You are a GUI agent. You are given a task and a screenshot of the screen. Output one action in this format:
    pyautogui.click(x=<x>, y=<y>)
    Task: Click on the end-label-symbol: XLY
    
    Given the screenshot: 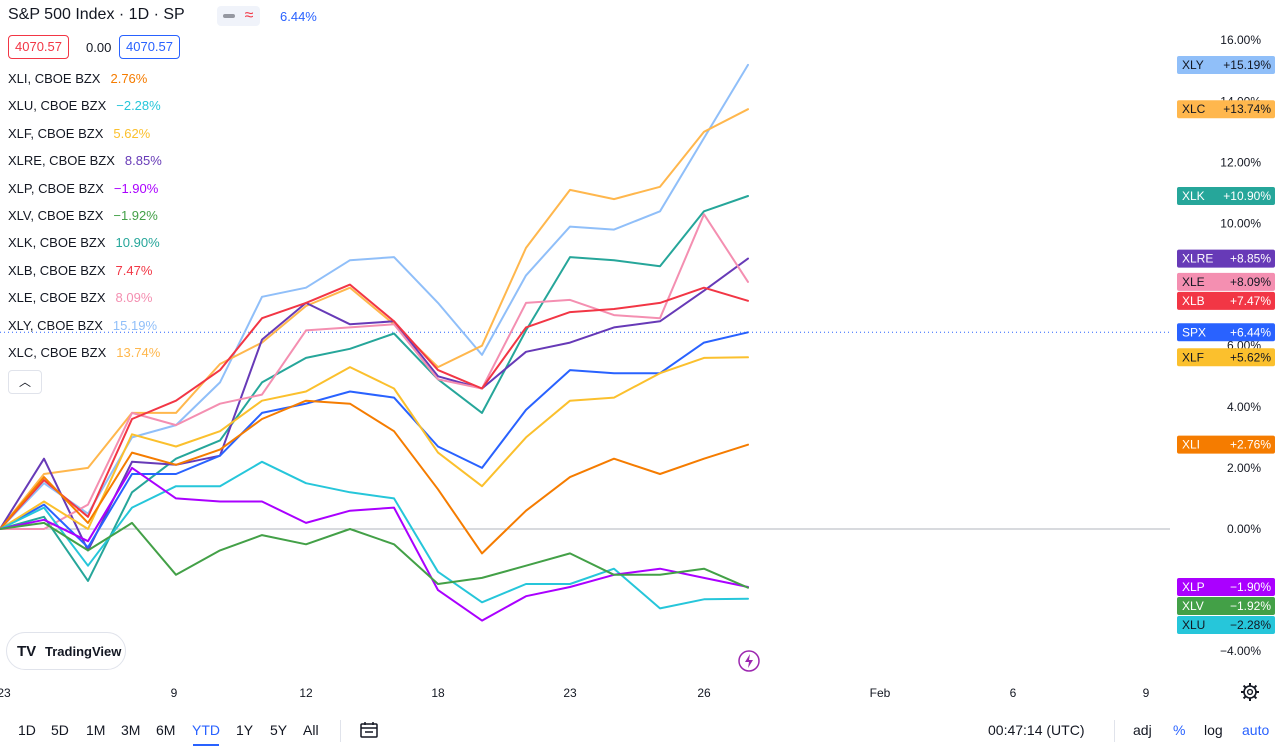 What is the action you would take?
    pyautogui.click(x=1193, y=65)
    